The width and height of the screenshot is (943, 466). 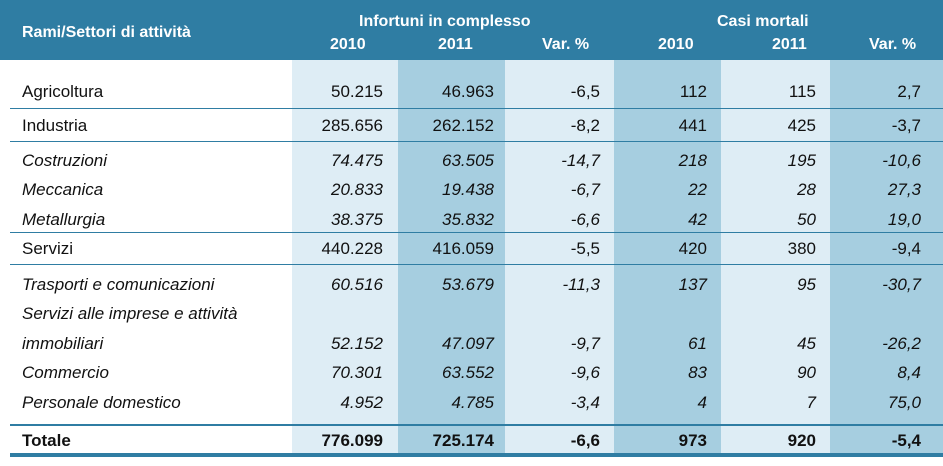 I want to click on table-cell: 19.438, so click(x=468, y=189).